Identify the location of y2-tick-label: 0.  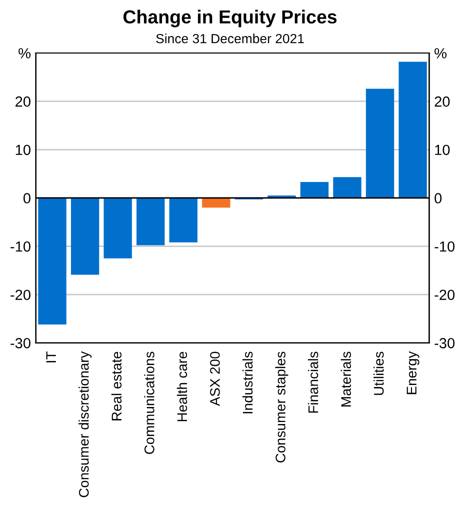
(438, 198).